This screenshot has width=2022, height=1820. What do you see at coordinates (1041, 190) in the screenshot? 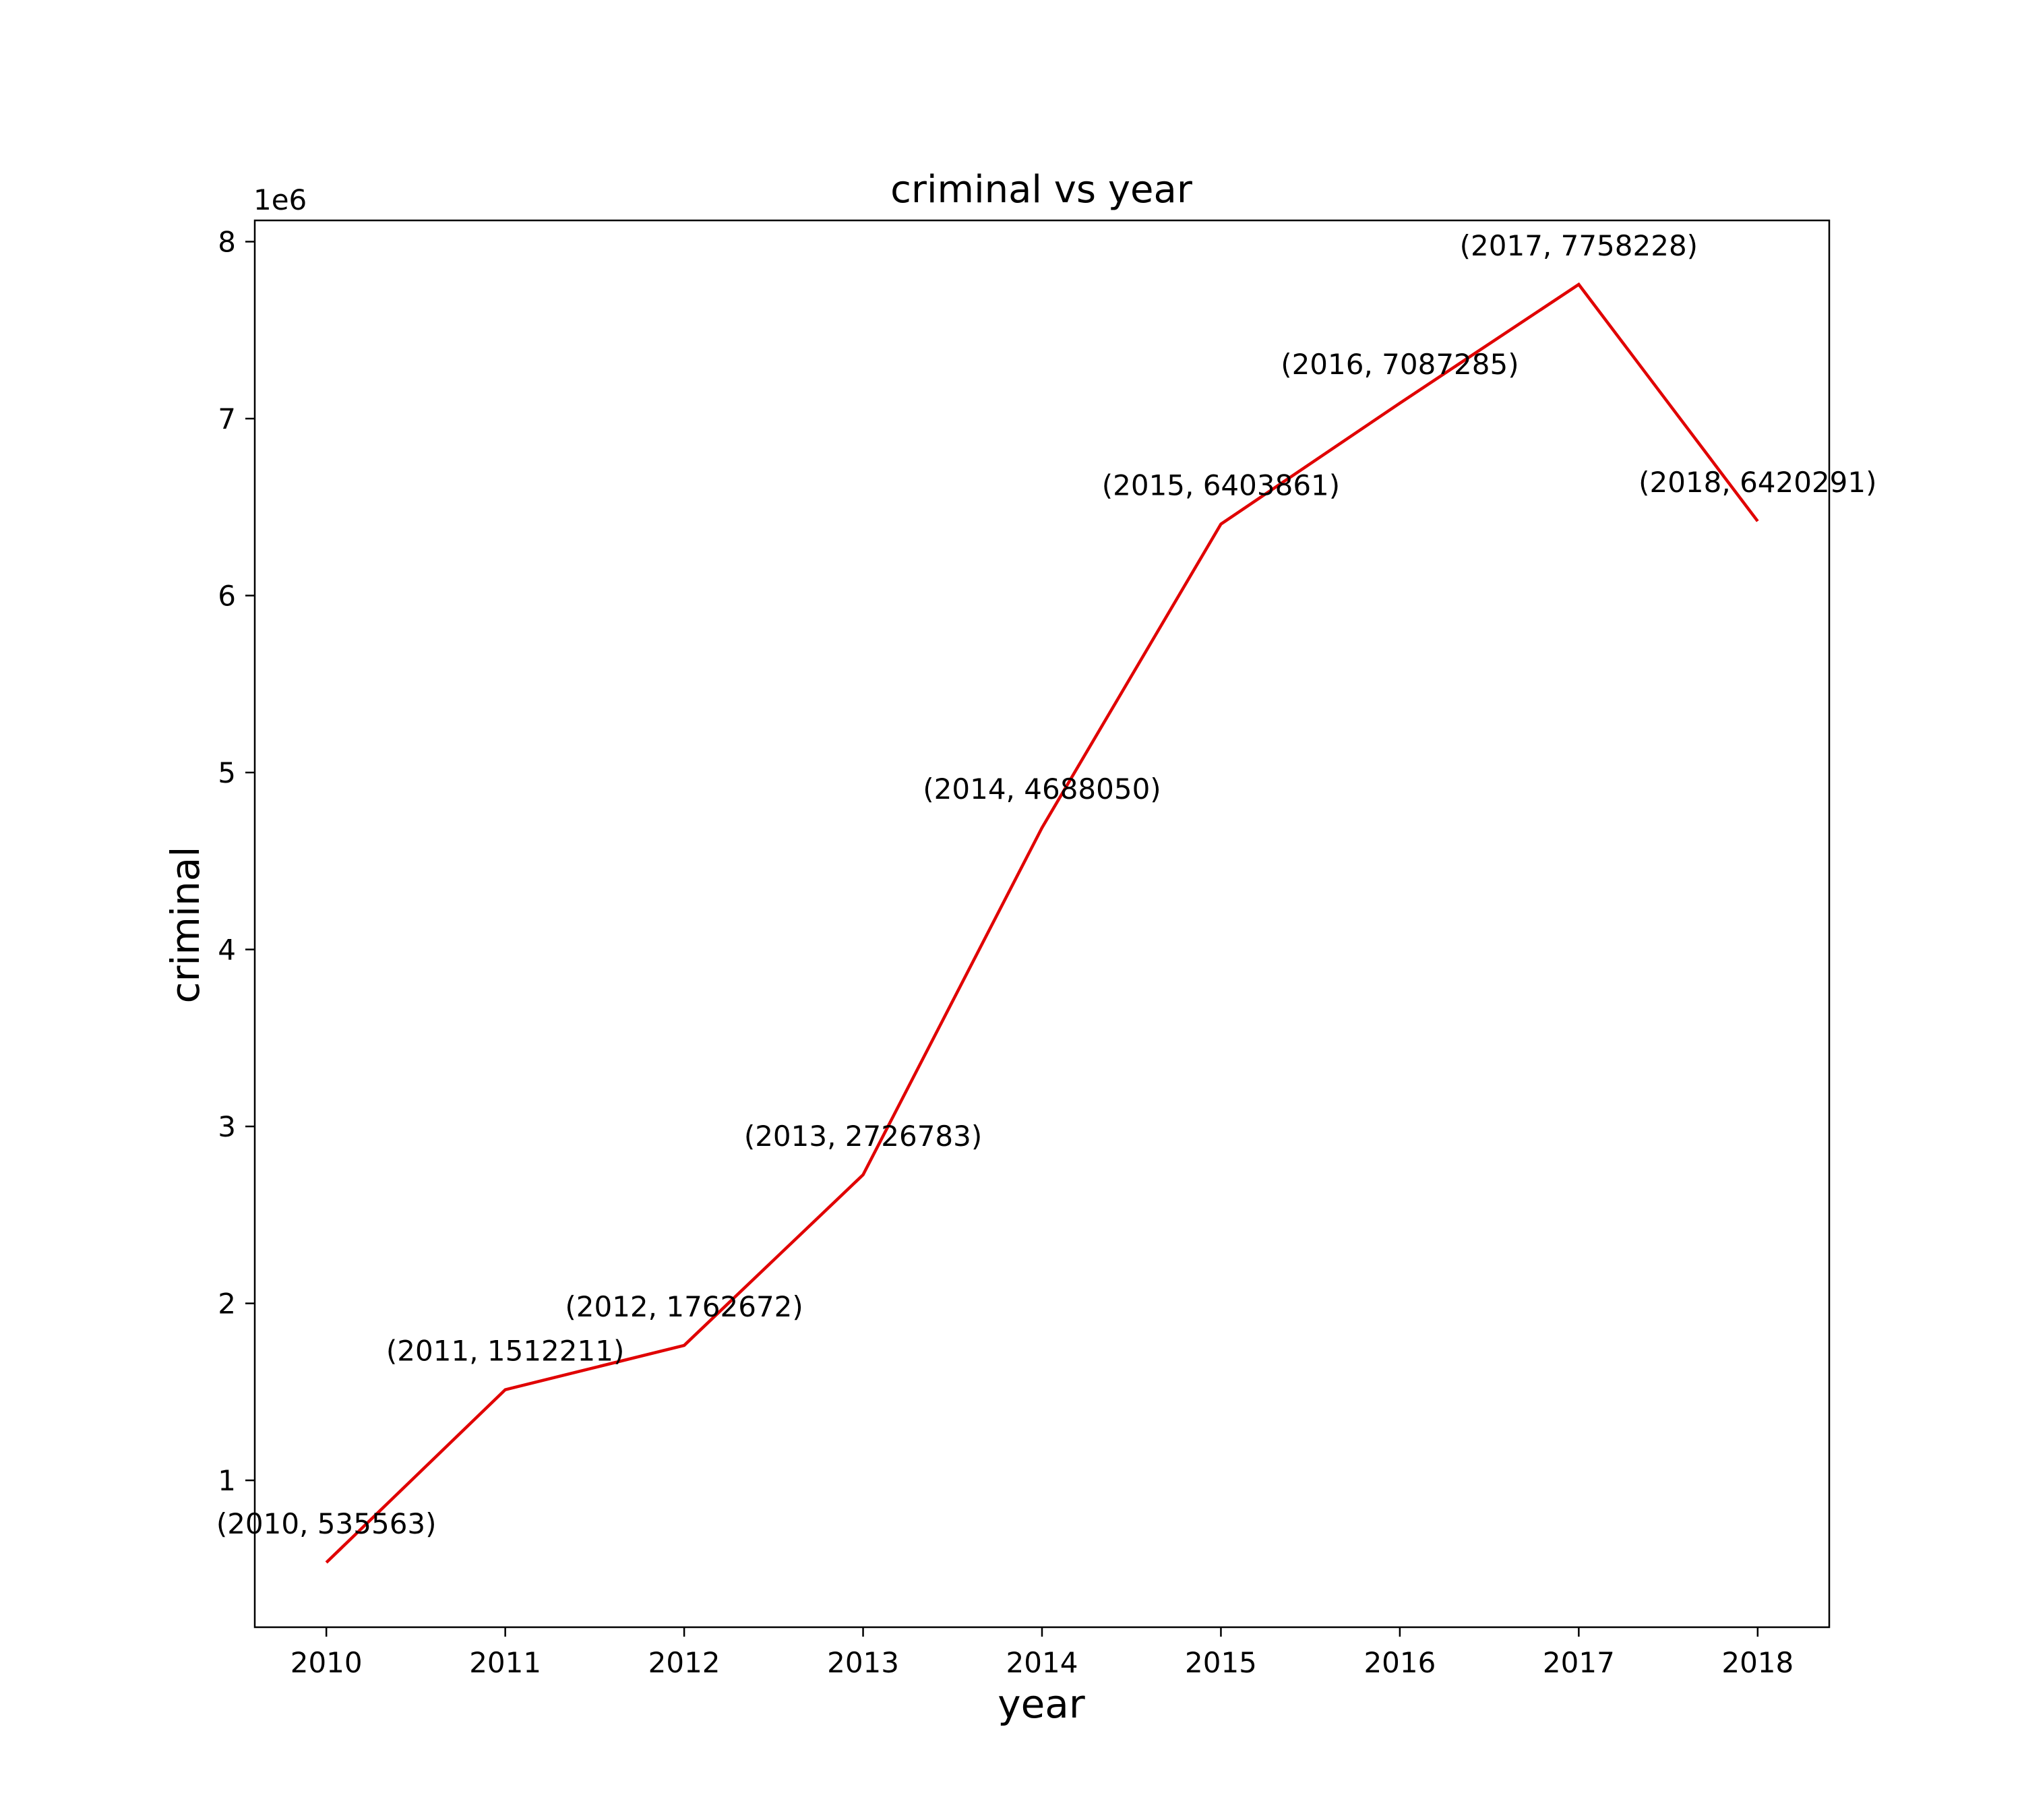
I see `chart-title: criminal vs year` at bounding box center [1041, 190].